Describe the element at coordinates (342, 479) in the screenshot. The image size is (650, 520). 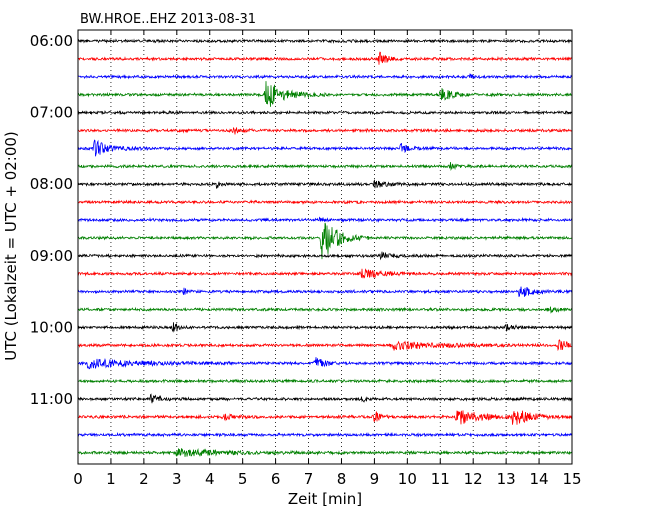
I see `x-tick-label: 8` at that location.